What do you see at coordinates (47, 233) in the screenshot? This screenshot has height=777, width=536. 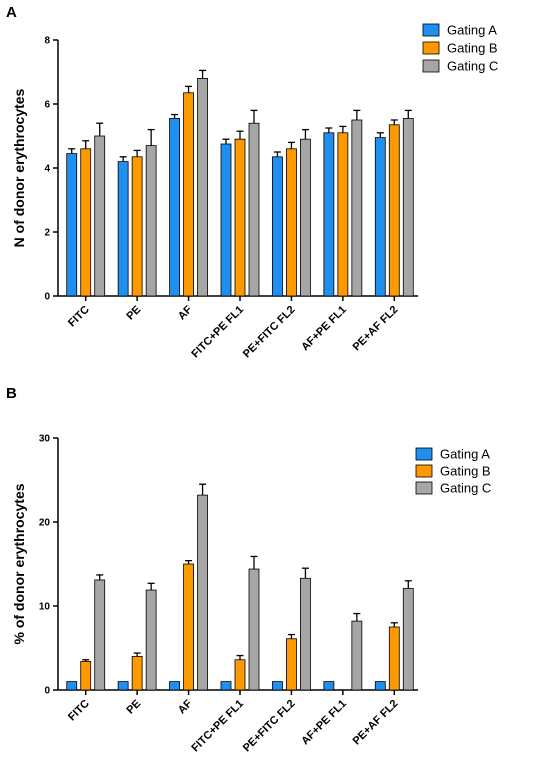 I see `y-tick-label: 2` at bounding box center [47, 233].